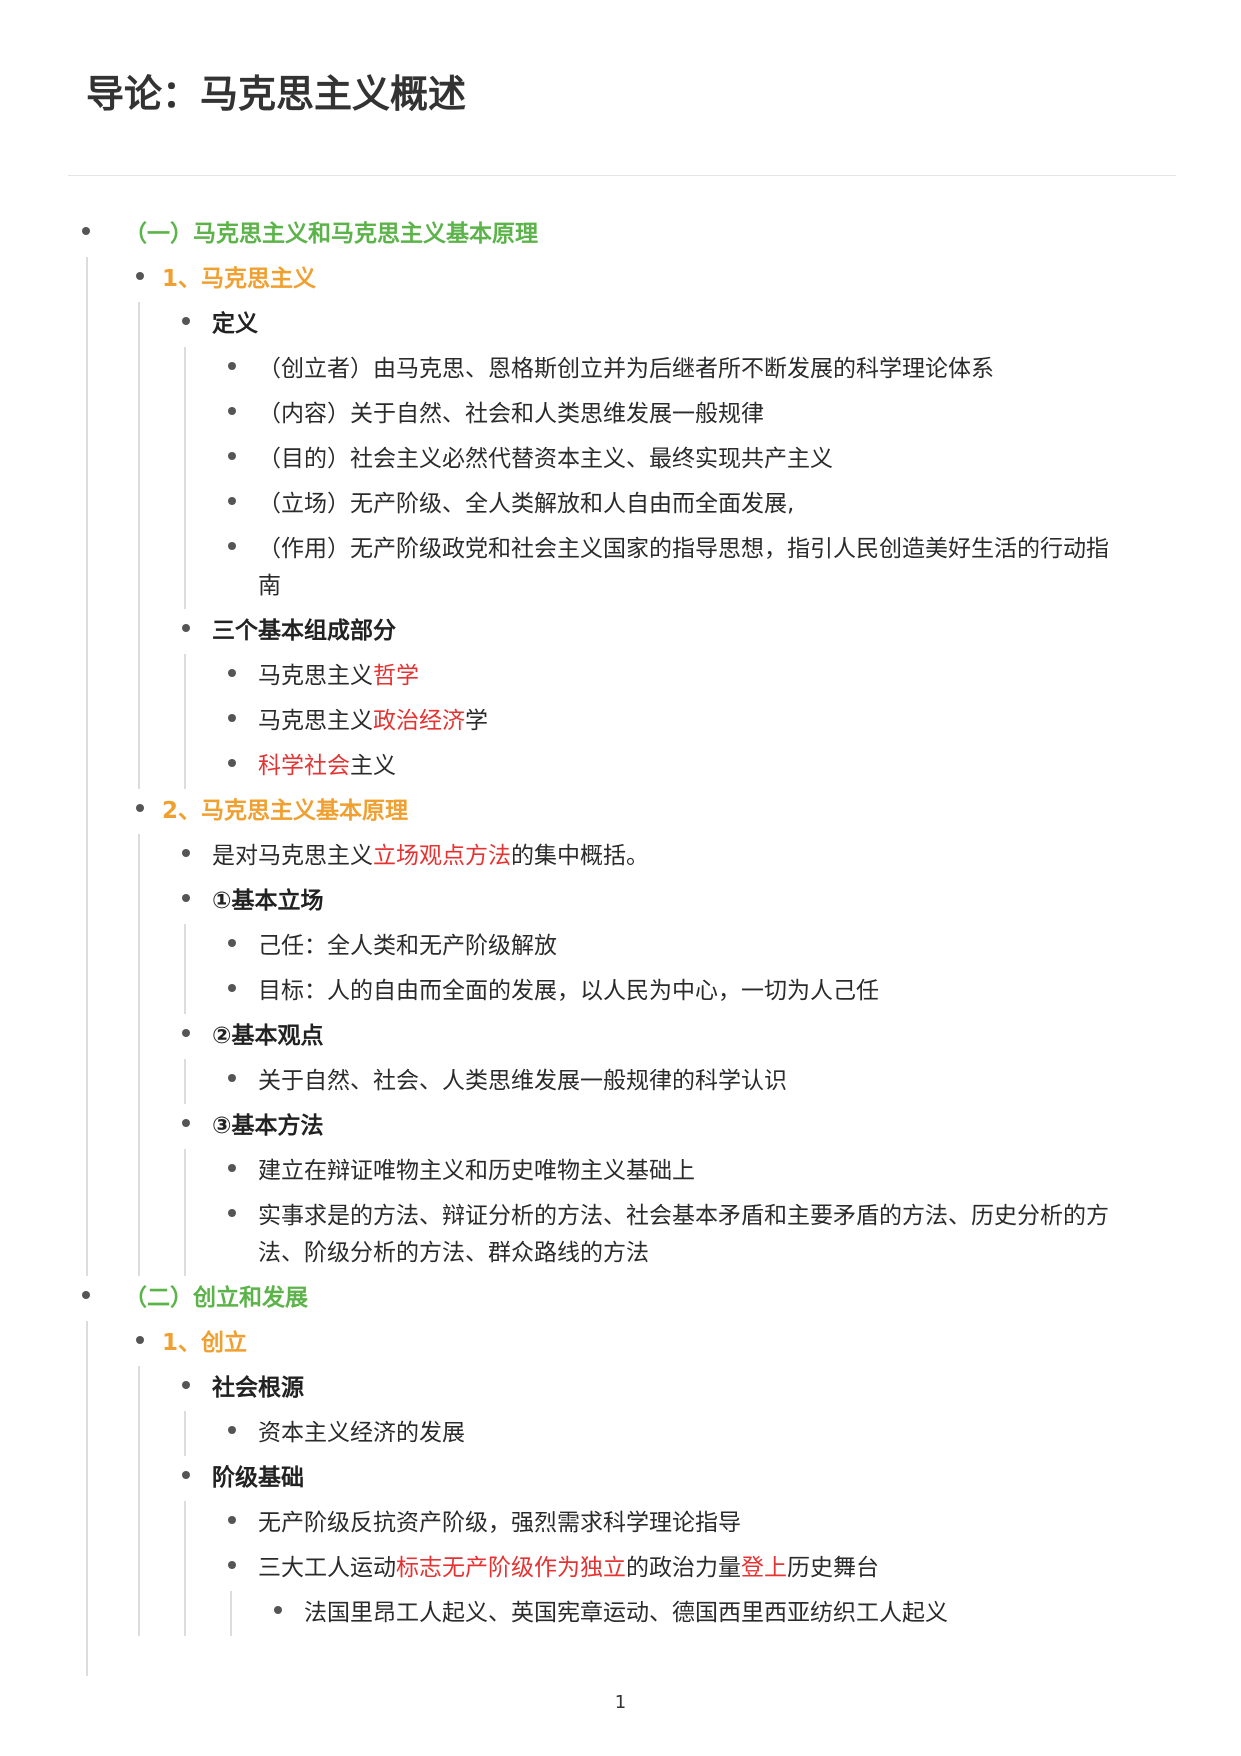 Image resolution: width=1241 pixels, height=1756 pixels. Describe the element at coordinates (499, 1523) in the screenshot. I see `list-item-text: 无产阶级反抗资产阶级，强烈需求科学理论指导` at that location.